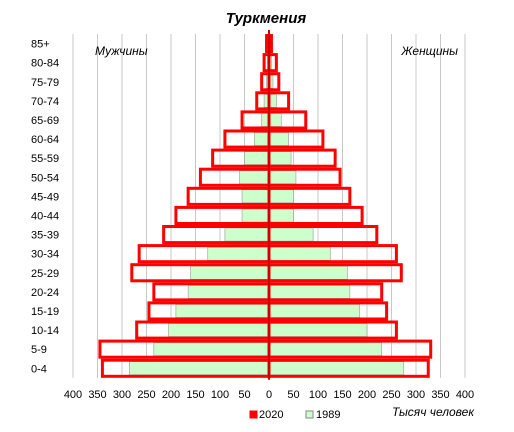 Image resolution: width=514 pixels, height=432 pixels. I want to click on age-group-label: 80-84, so click(45, 64).